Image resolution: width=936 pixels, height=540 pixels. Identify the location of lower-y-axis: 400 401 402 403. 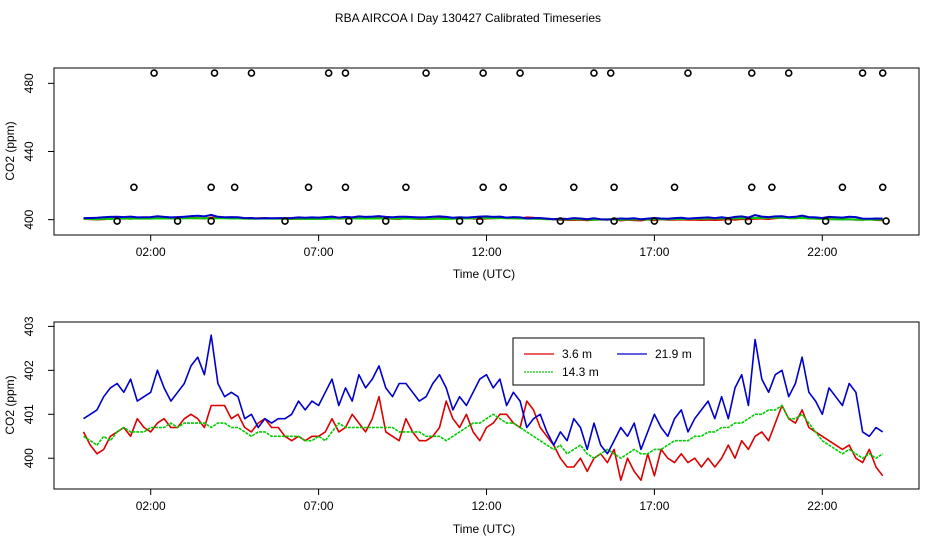
(38, 392).